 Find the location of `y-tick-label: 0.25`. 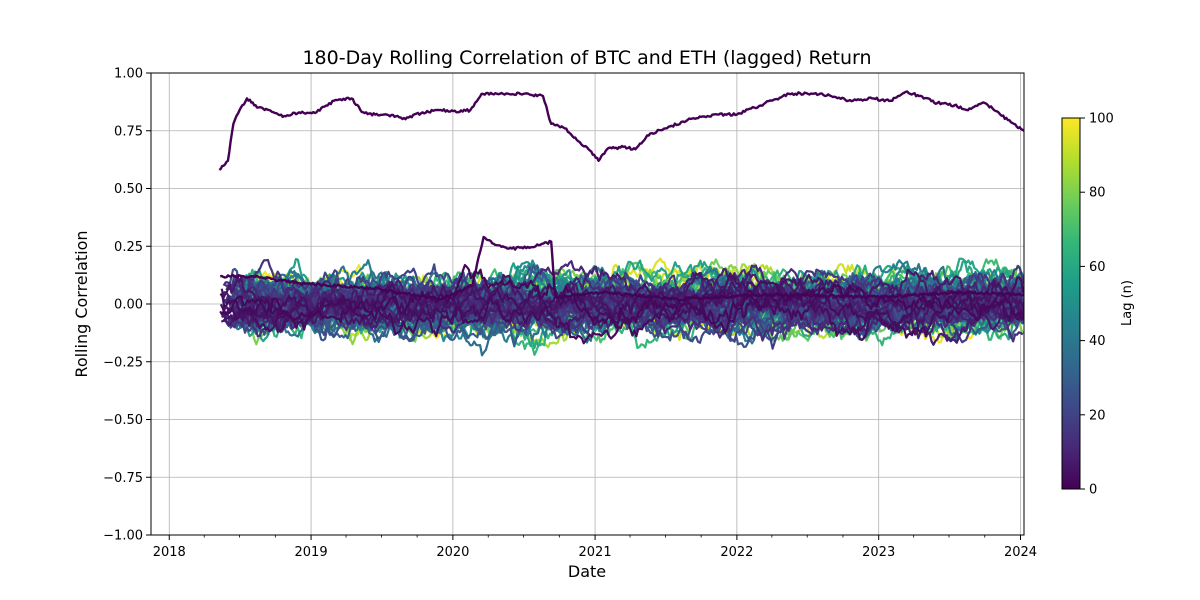

y-tick-label: 0.25 is located at coordinates (128, 247).